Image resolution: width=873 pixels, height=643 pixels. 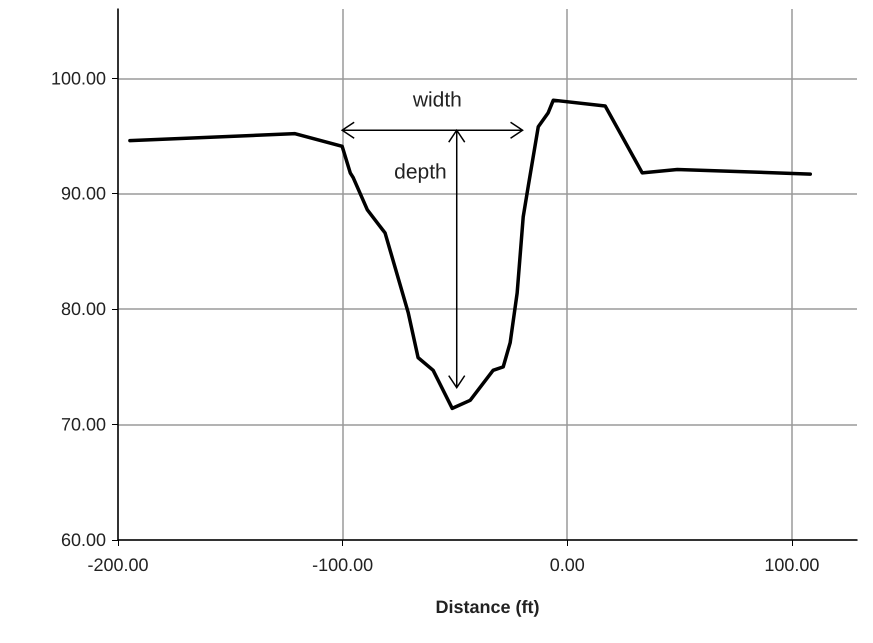 I want to click on y-tick-label: 100.00, so click(x=78, y=78).